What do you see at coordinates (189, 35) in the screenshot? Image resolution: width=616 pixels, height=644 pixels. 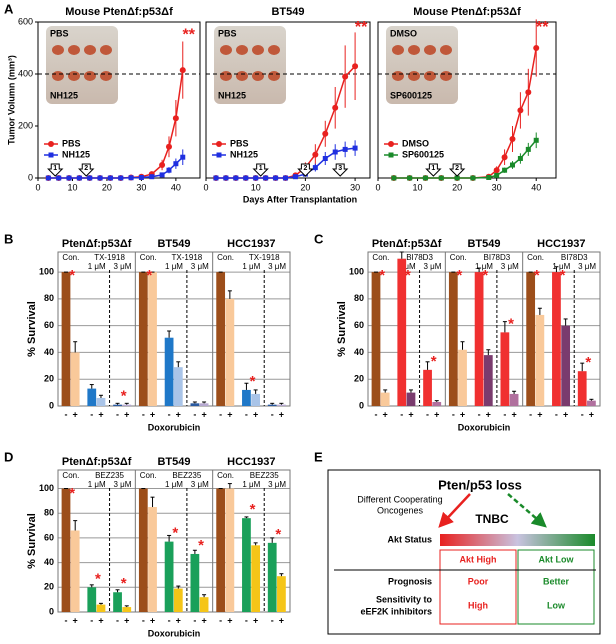 I see `significance: **` at bounding box center [189, 35].